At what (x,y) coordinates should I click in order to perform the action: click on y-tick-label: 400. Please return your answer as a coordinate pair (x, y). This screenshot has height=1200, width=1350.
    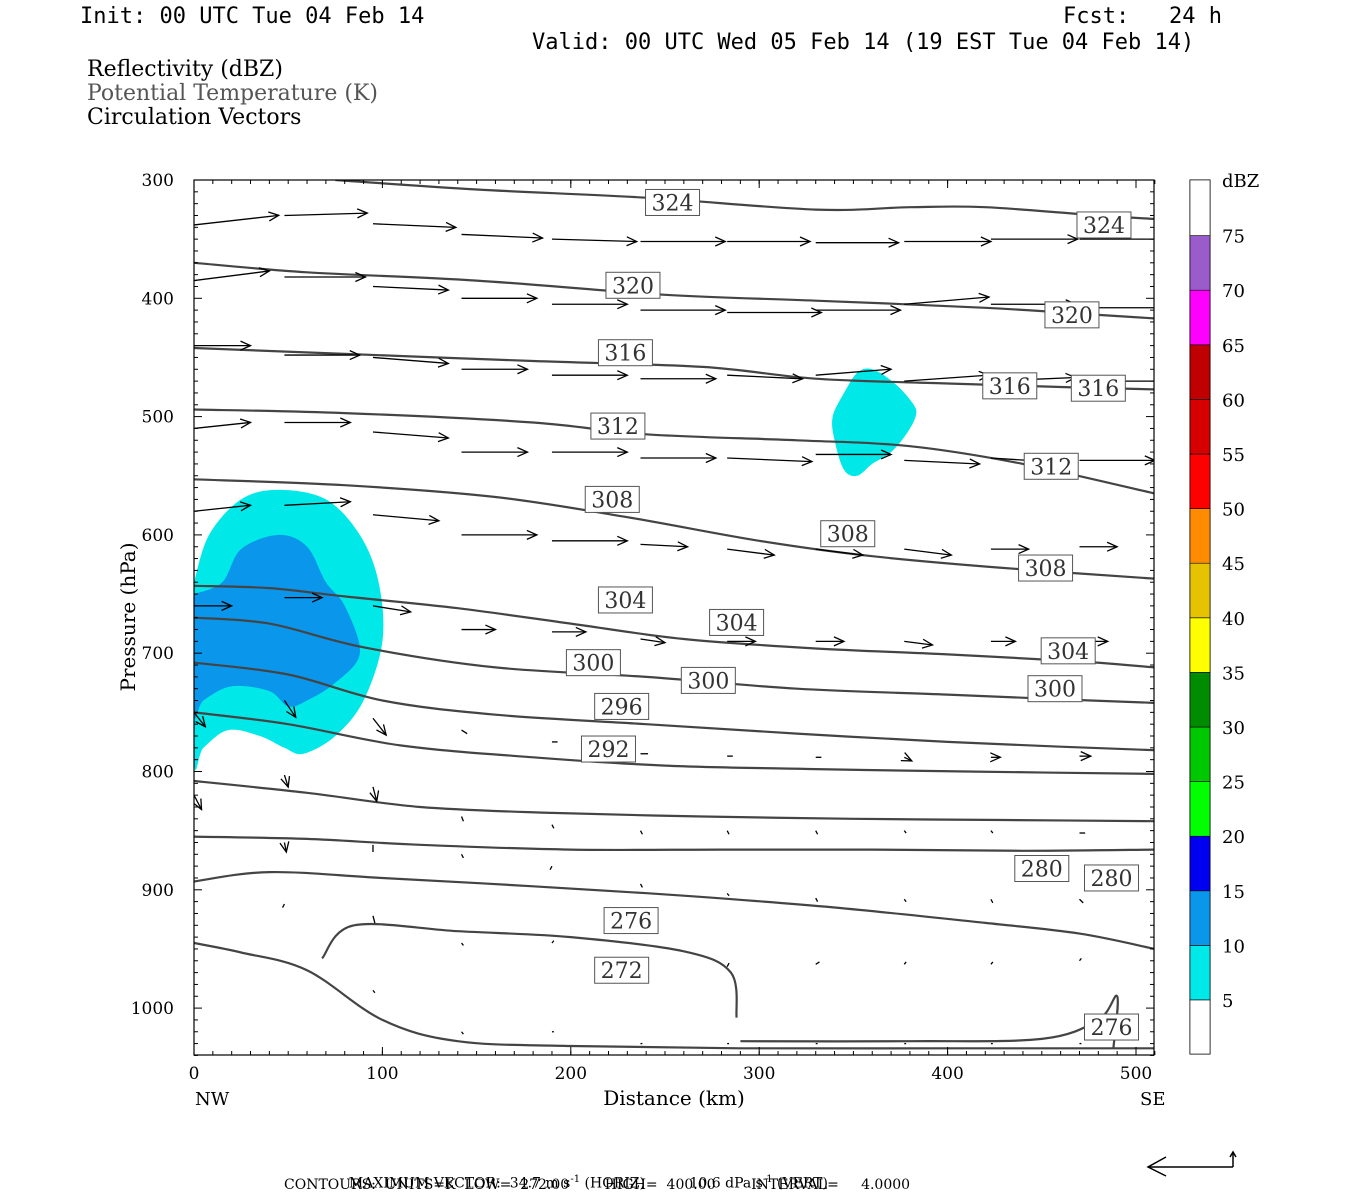
    Looking at the image, I should click on (158, 299).